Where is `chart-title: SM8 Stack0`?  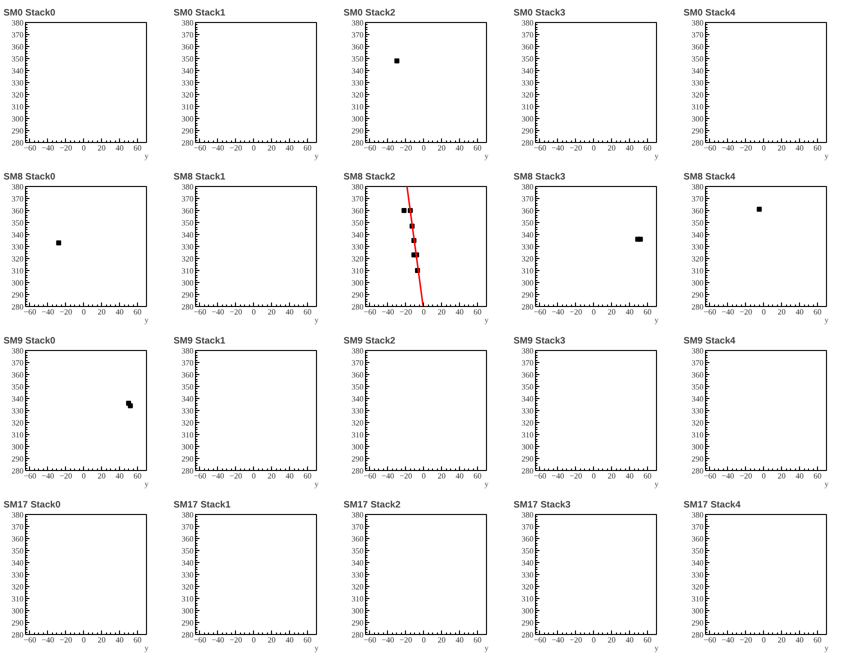 chart-title: SM8 Stack0 is located at coordinates (30, 177).